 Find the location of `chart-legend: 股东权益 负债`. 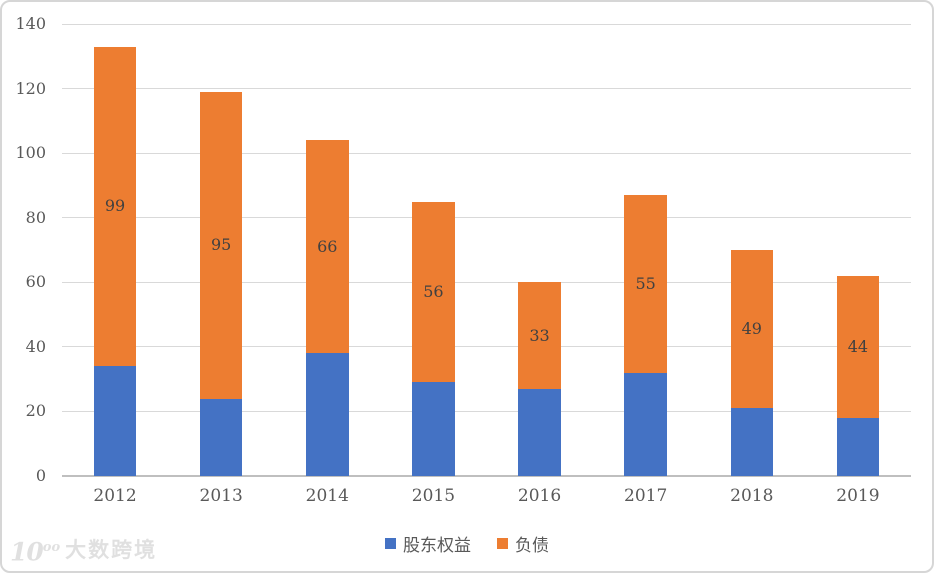

chart-legend: 股东权益 负债 is located at coordinates (467, 543).